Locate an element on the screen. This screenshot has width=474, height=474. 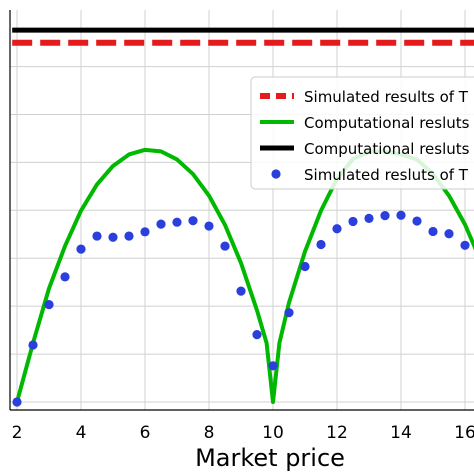
x-tick-label: 14 is located at coordinates (401, 433).